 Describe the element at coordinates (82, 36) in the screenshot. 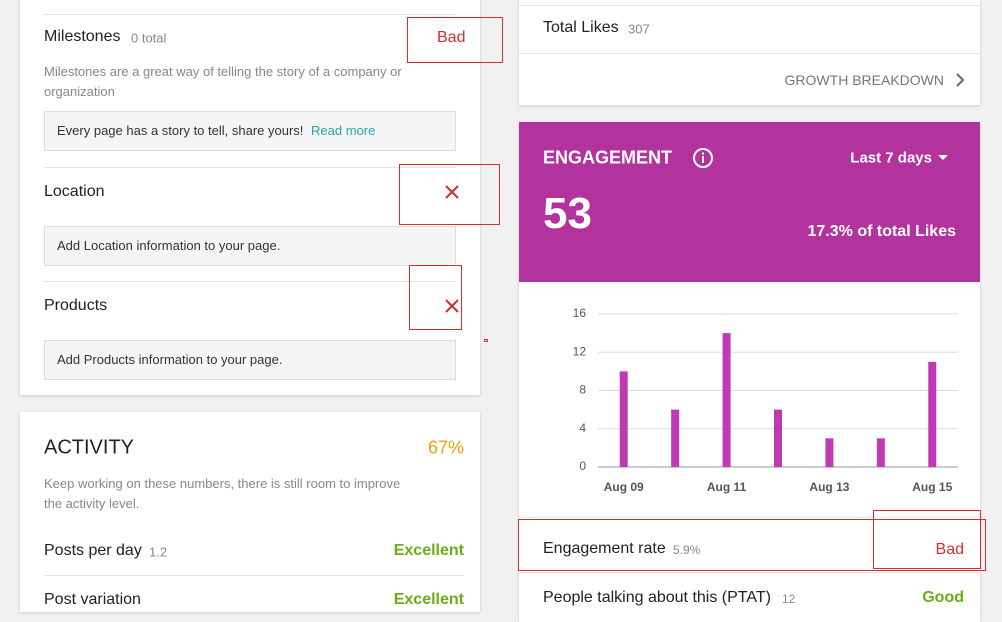

I see `label: Milestones` at that location.